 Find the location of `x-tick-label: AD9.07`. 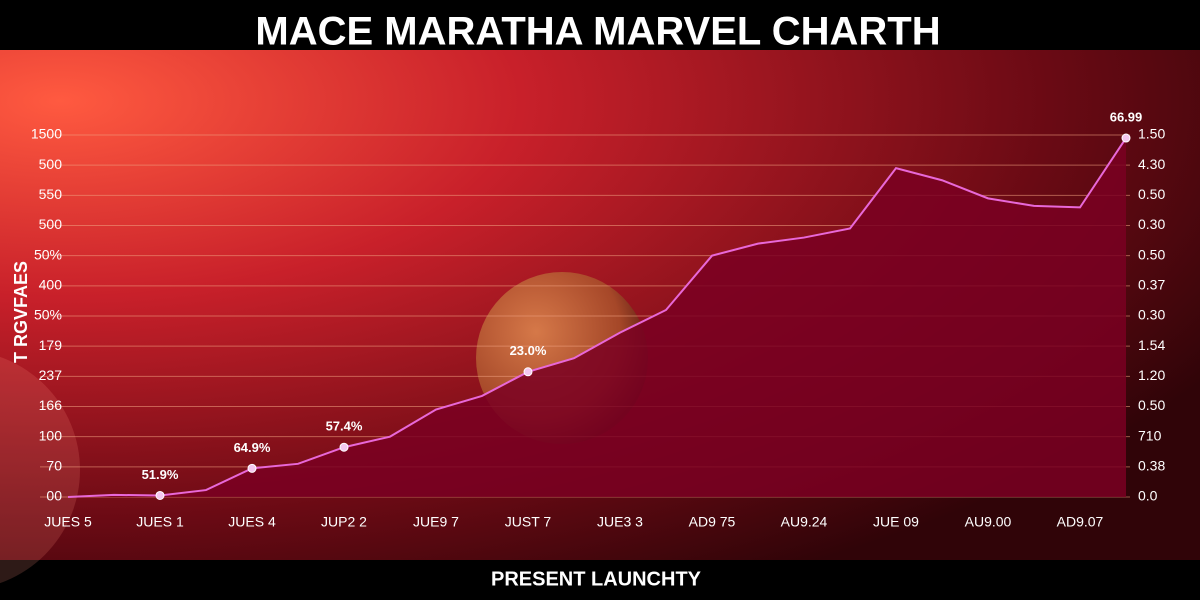

x-tick-label: AD9.07 is located at coordinates (1080, 522).